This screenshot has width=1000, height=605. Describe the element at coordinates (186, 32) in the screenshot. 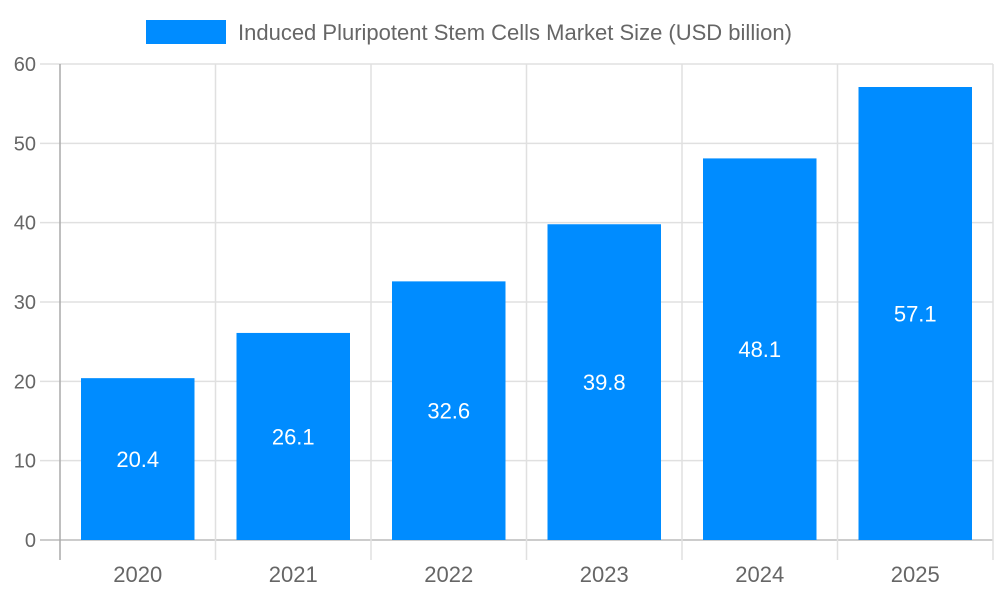

I see `legend-swatch` at that location.